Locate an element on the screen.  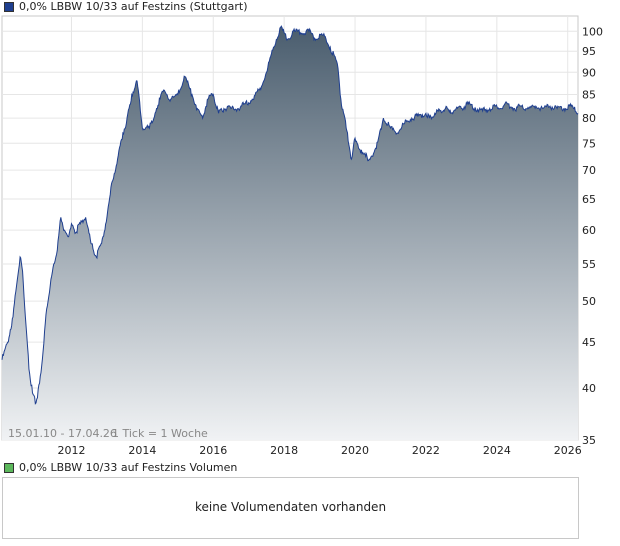
tick-interval-label: 1 Tick = 1 Woche is located at coordinates (160, 433).